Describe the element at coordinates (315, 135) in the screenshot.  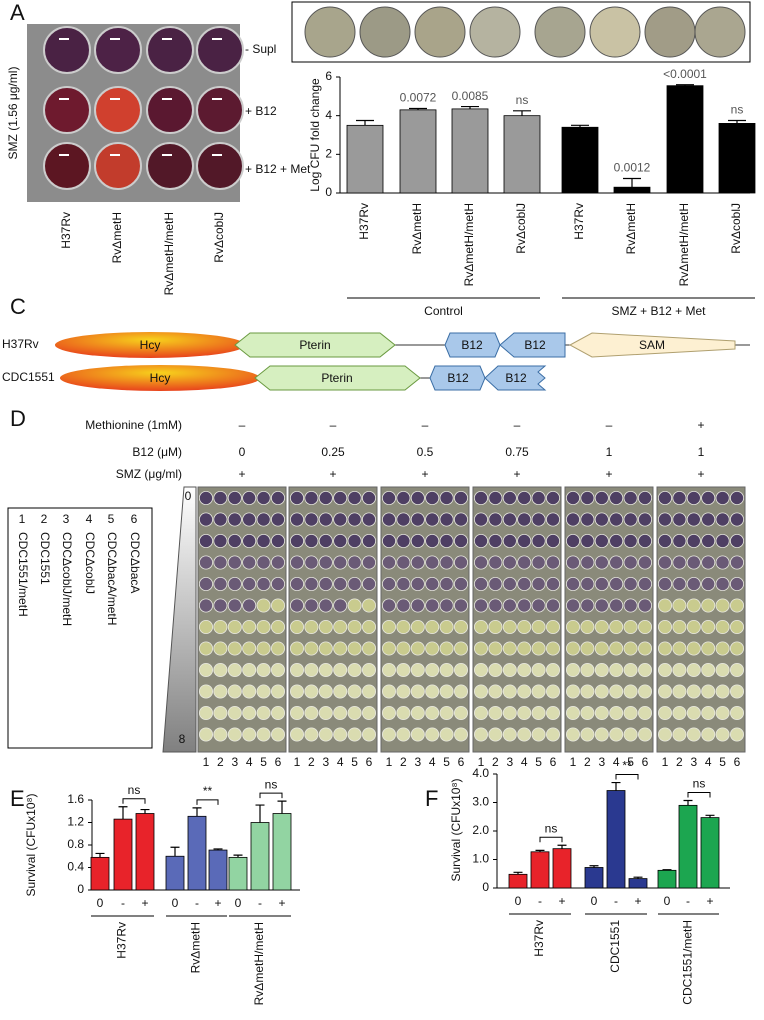
I see `y-axis-label: Log CFU fold change` at that location.